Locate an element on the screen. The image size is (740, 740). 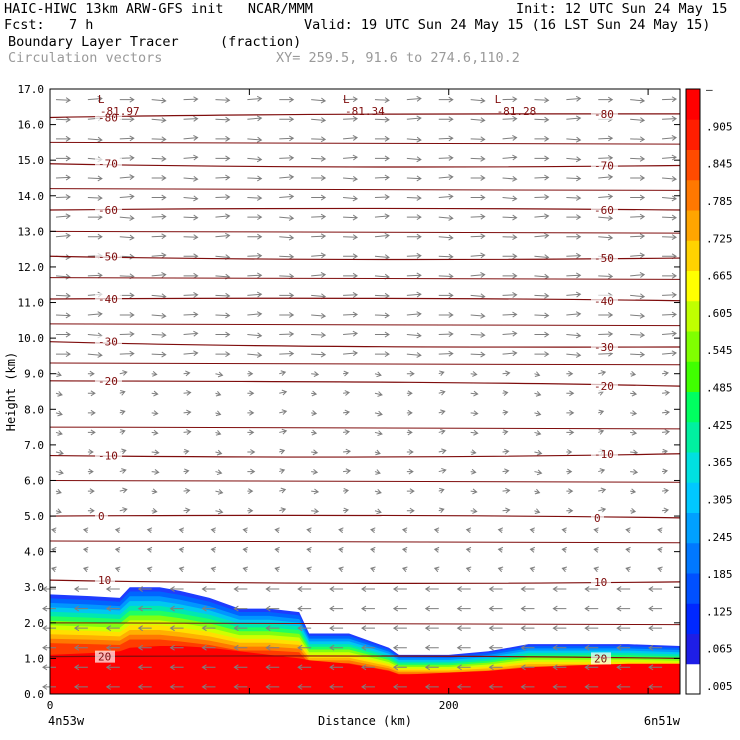
contour-label: -80 is located at coordinates (108, 117).